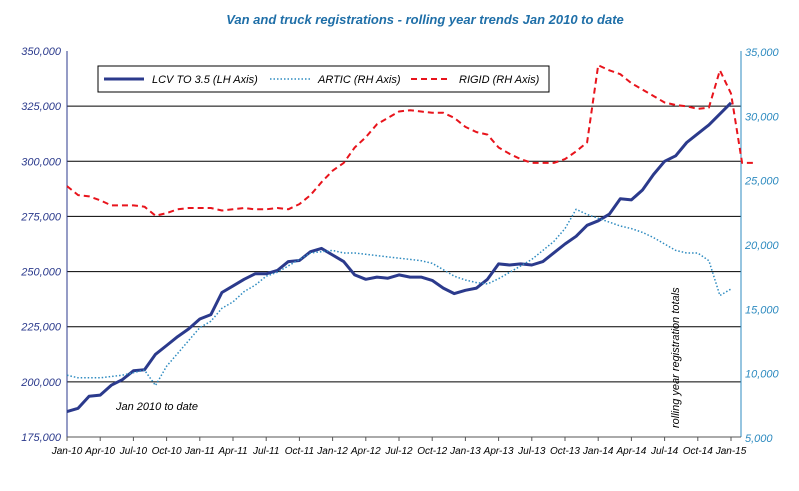  Describe the element at coordinates (299, 451) in the screenshot. I see `x-tick-label: Oct-11` at that location.